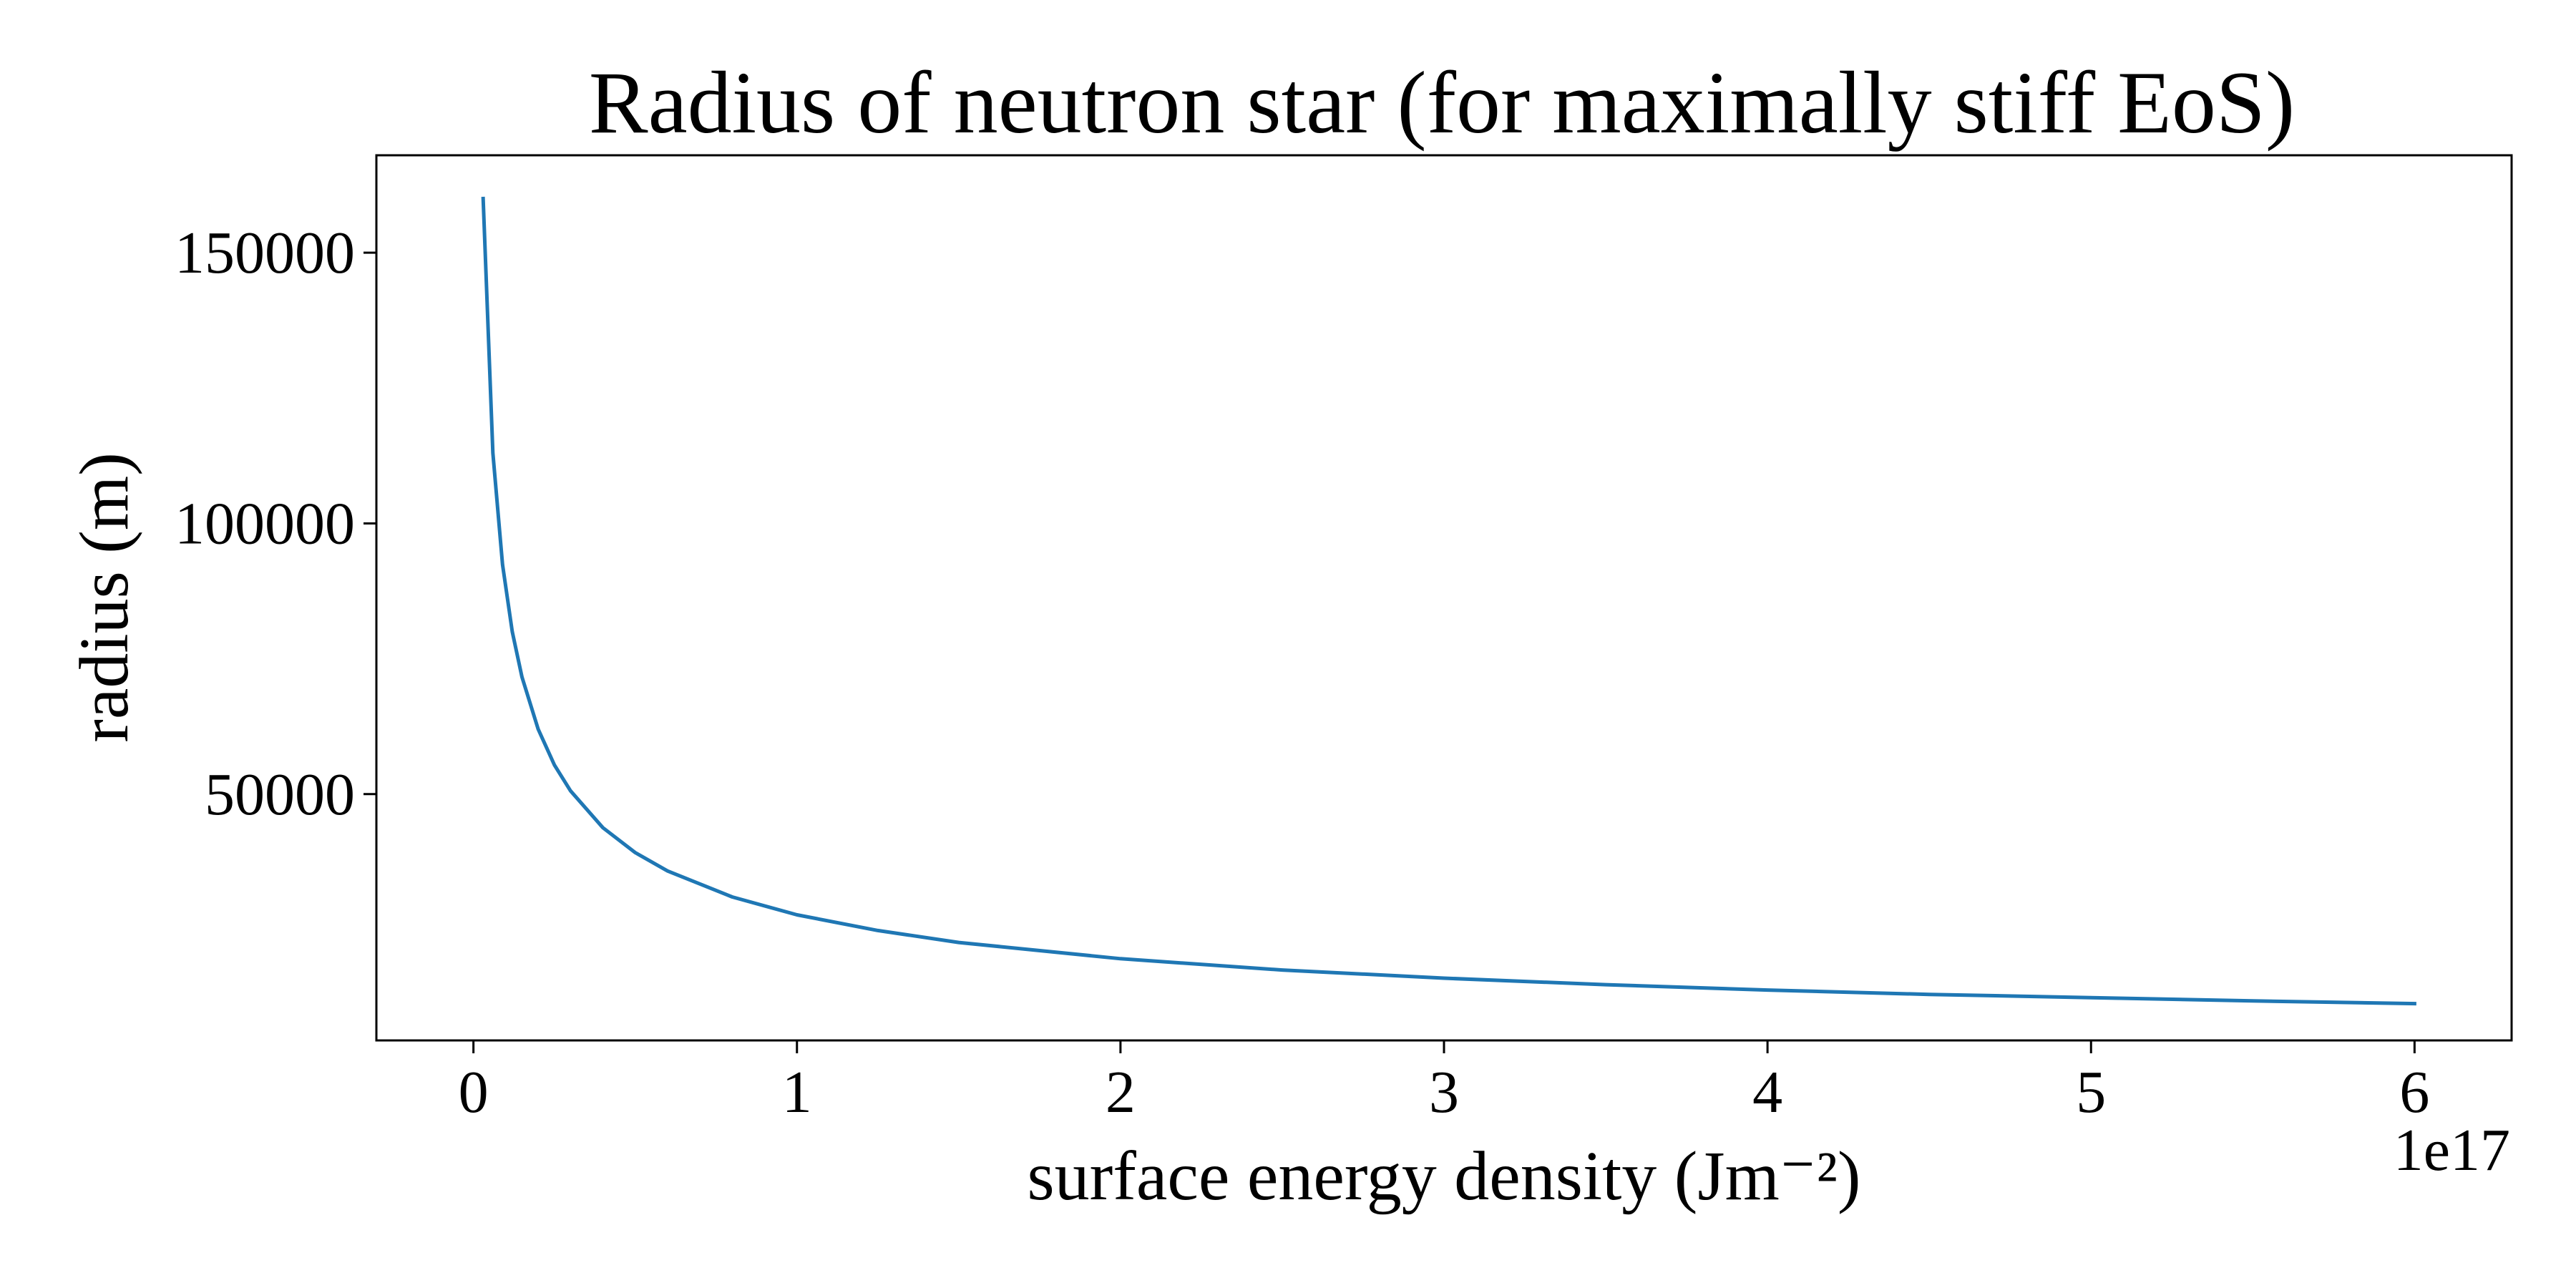 This screenshot has width=2576, height=1288. Describe the element at coordinates (797, 1092) in the screenshot. I see `x-tick-label: 1` at that location.